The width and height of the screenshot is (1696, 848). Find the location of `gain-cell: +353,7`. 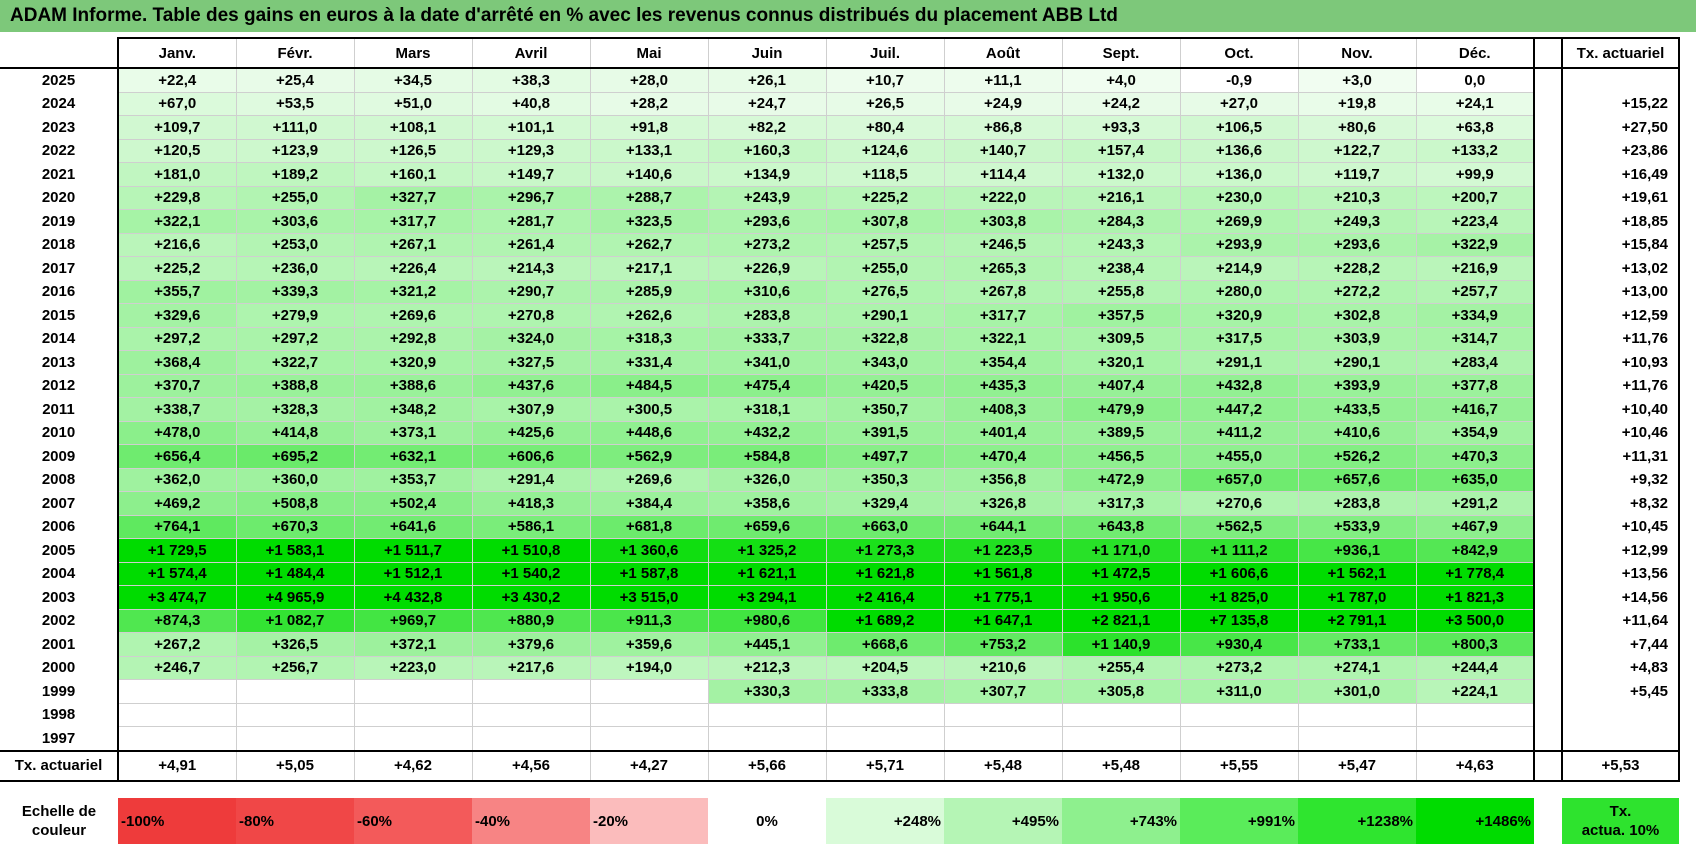

gain-cell: +353,7 is located at coordinates (413, 479).